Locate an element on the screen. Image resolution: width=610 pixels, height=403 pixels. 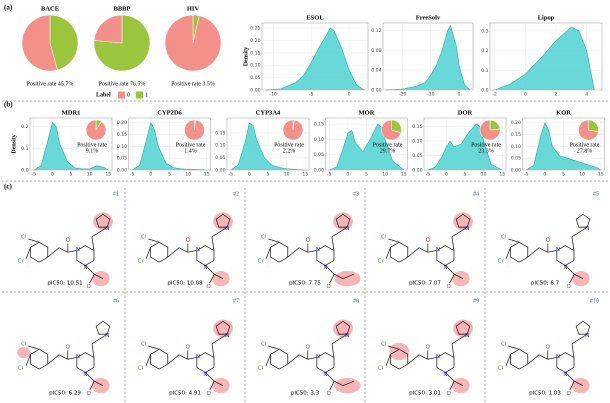
pie-caption: Positive rate 76.5% is located at coordinates (122, 84).